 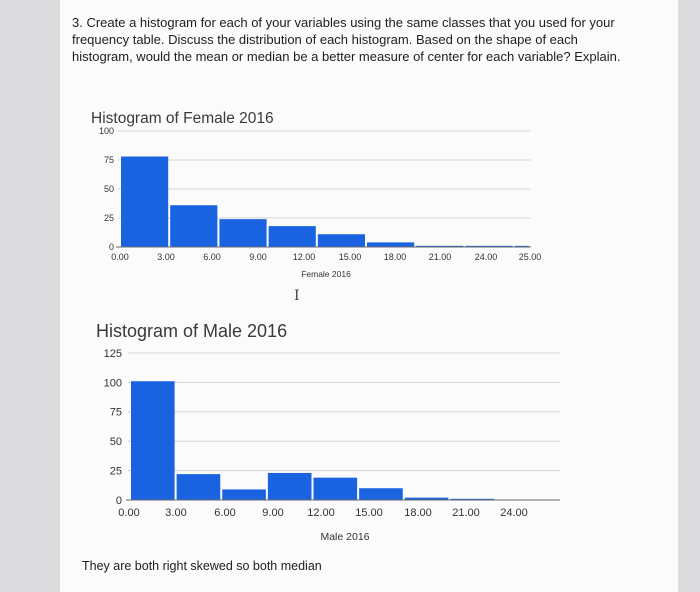 What do you see at coordinates (113, 354) in the screenshot?
I see `y-tick-label: 125` at bounding box center [113, 354].